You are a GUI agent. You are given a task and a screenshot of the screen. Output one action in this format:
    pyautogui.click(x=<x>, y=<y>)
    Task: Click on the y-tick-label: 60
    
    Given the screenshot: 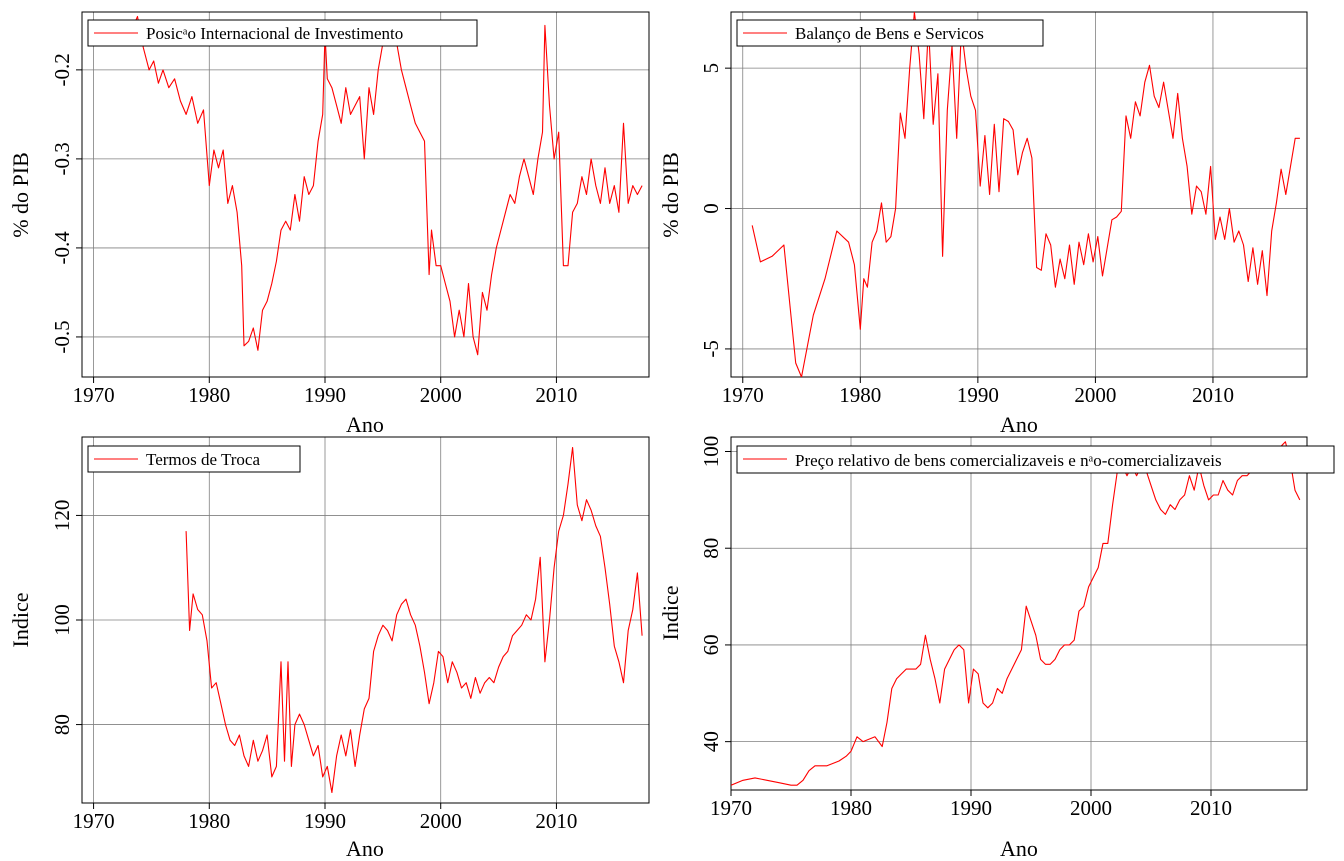 What is the action you would take?
    pyautogui.click(x=711, y=644)
    